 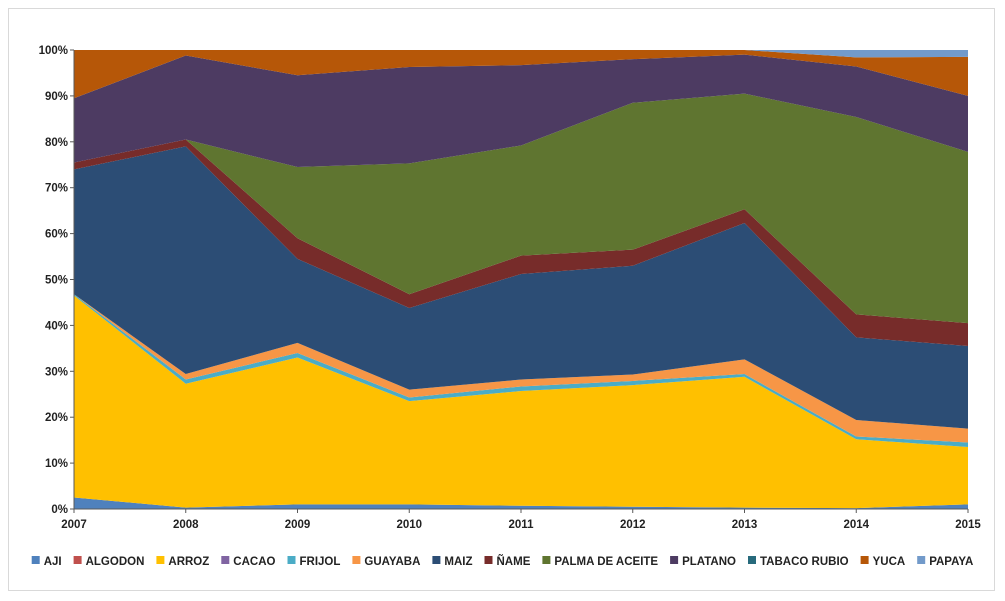 What do you see at coordinates (298, 525) in the screenshot?
I see `x-tick-label: 2009` at bounding box center [298, 525].